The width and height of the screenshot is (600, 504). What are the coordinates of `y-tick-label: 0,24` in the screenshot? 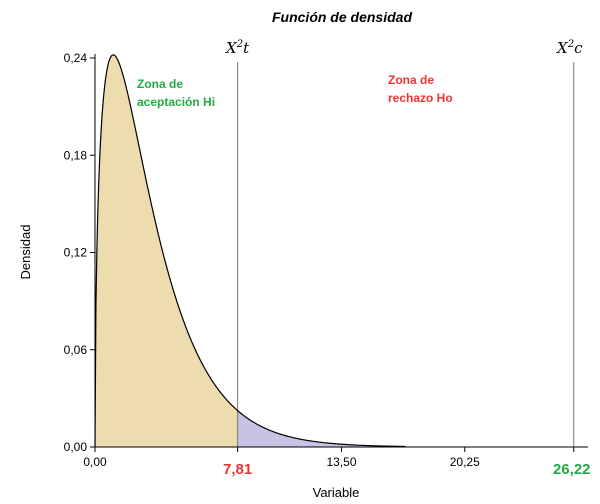 It's located at (76, 58).